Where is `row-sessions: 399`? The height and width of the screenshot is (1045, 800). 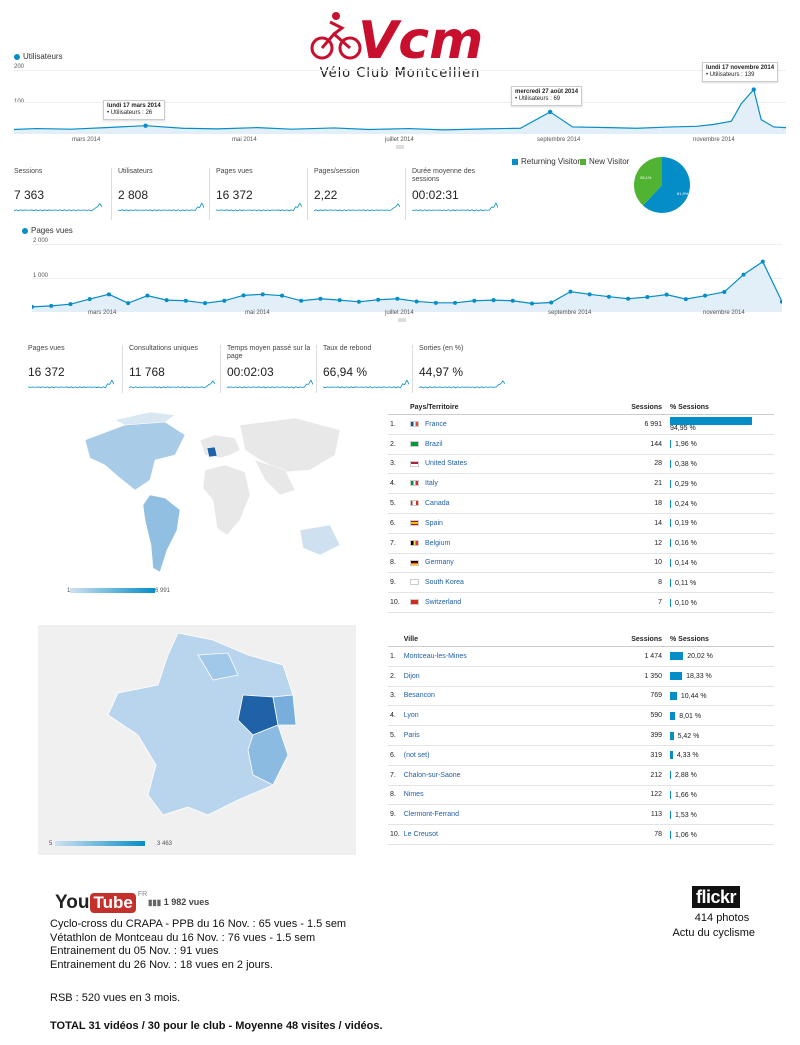 row-sessions: 399 is located at coordinates (634, 735).